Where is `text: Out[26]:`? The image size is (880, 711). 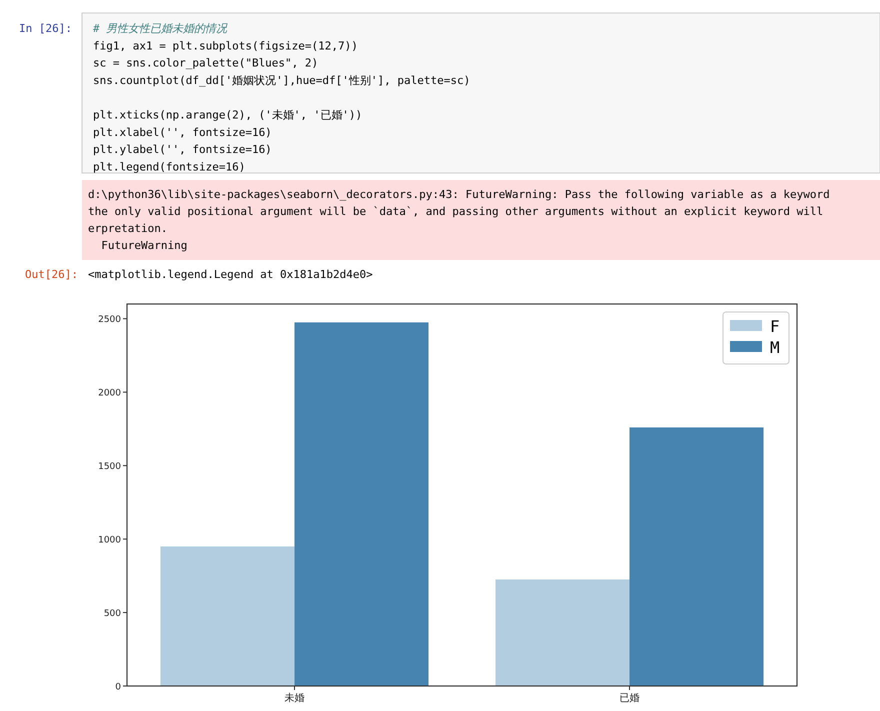 text: Out[26]: is located at coordinates (51, 274).